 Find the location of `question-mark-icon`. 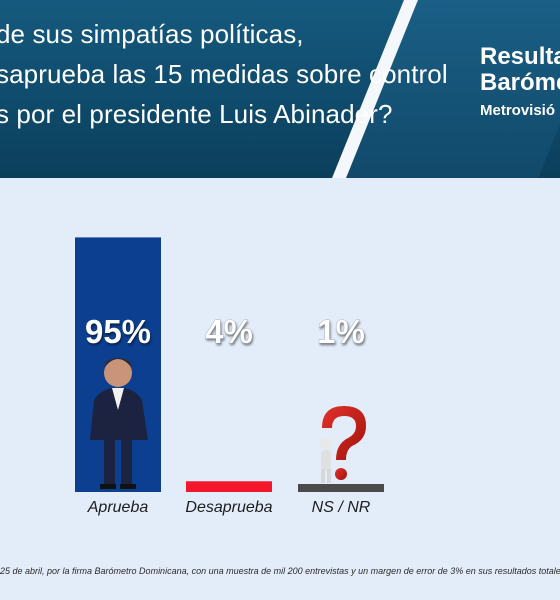

question-mark-icon is located at coordinates (343, 444).